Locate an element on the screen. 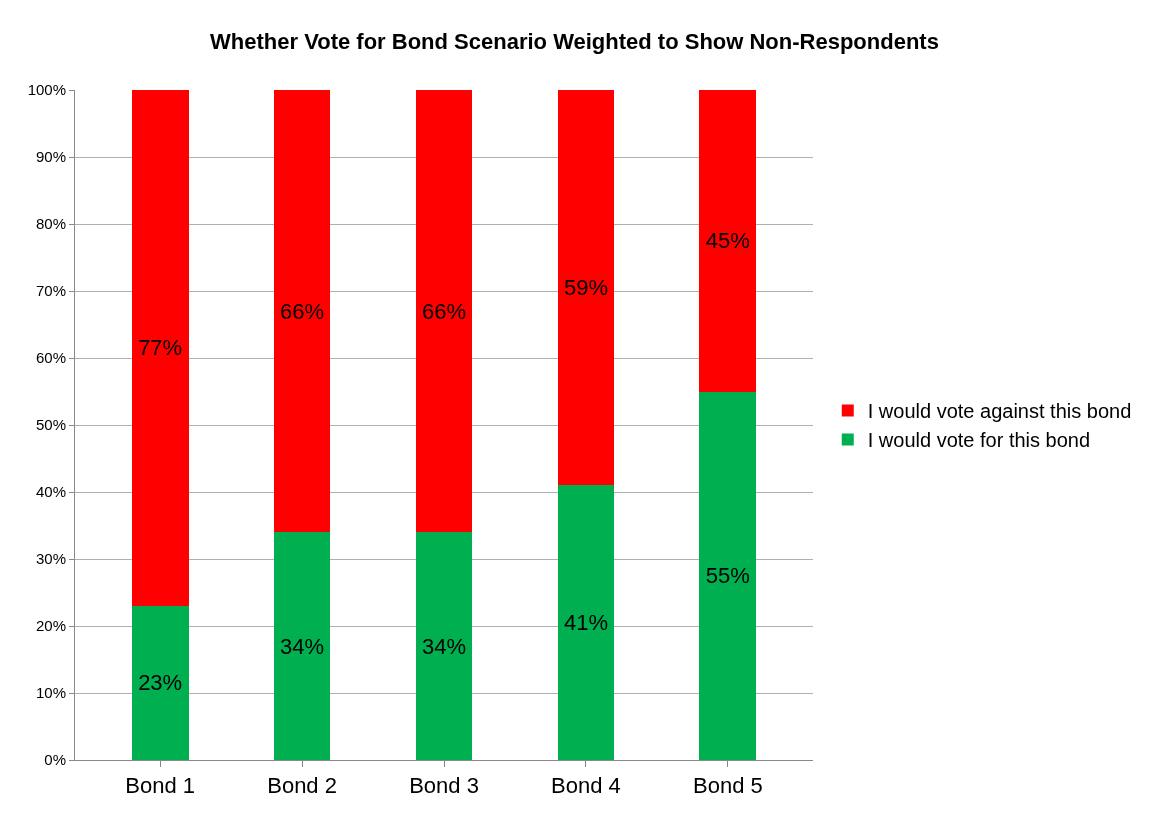 The width and height of the screenshot is (1149, 835). y-tick-label: 20% is located at coordinates (50, 626).